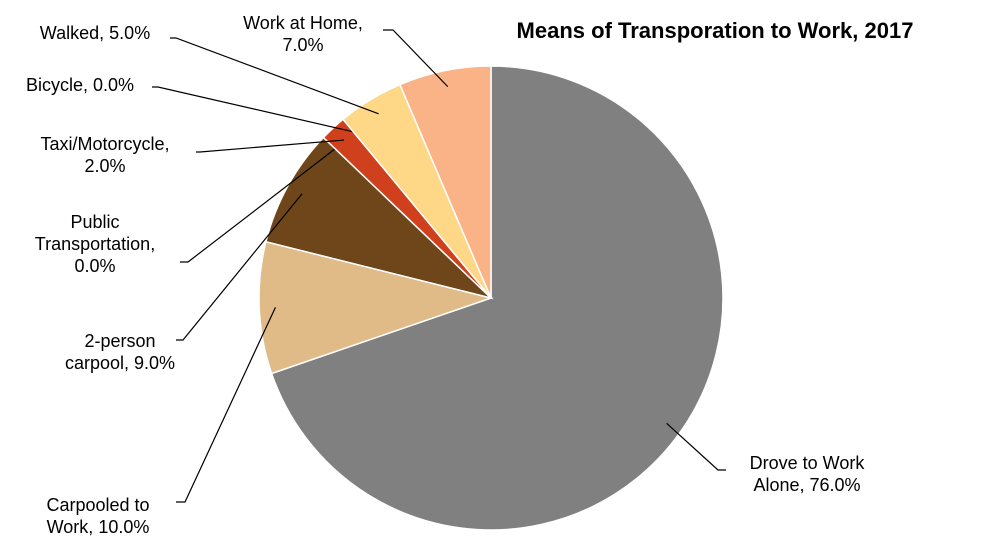 The width and height of the screenshot is (994, 546). What do you see at coordinates (303, 45) in the screenshot?
I see `value-label: 7.0%` at bounding box center [303, 45].